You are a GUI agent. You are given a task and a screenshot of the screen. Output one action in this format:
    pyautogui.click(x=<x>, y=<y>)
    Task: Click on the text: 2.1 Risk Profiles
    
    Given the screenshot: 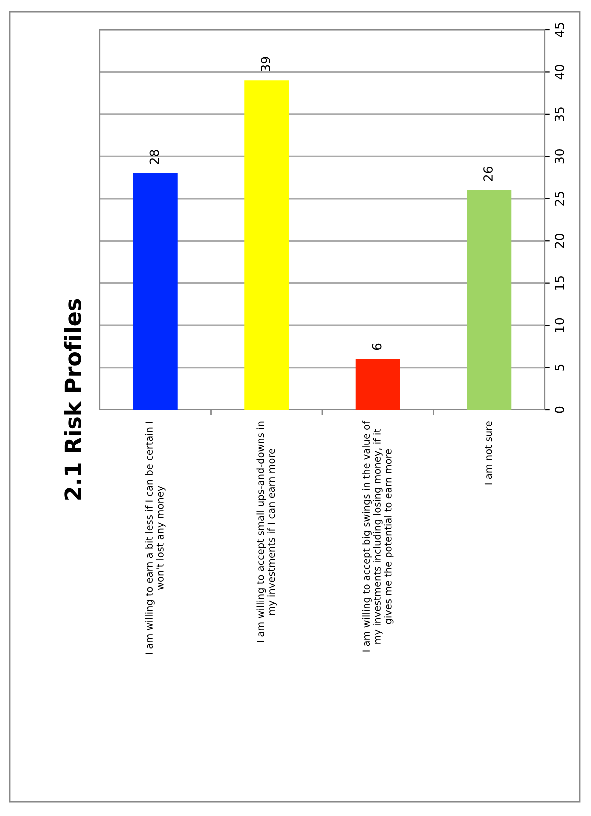 What is the action you would take?
    pyautogui.click(x=73, y=399)
    